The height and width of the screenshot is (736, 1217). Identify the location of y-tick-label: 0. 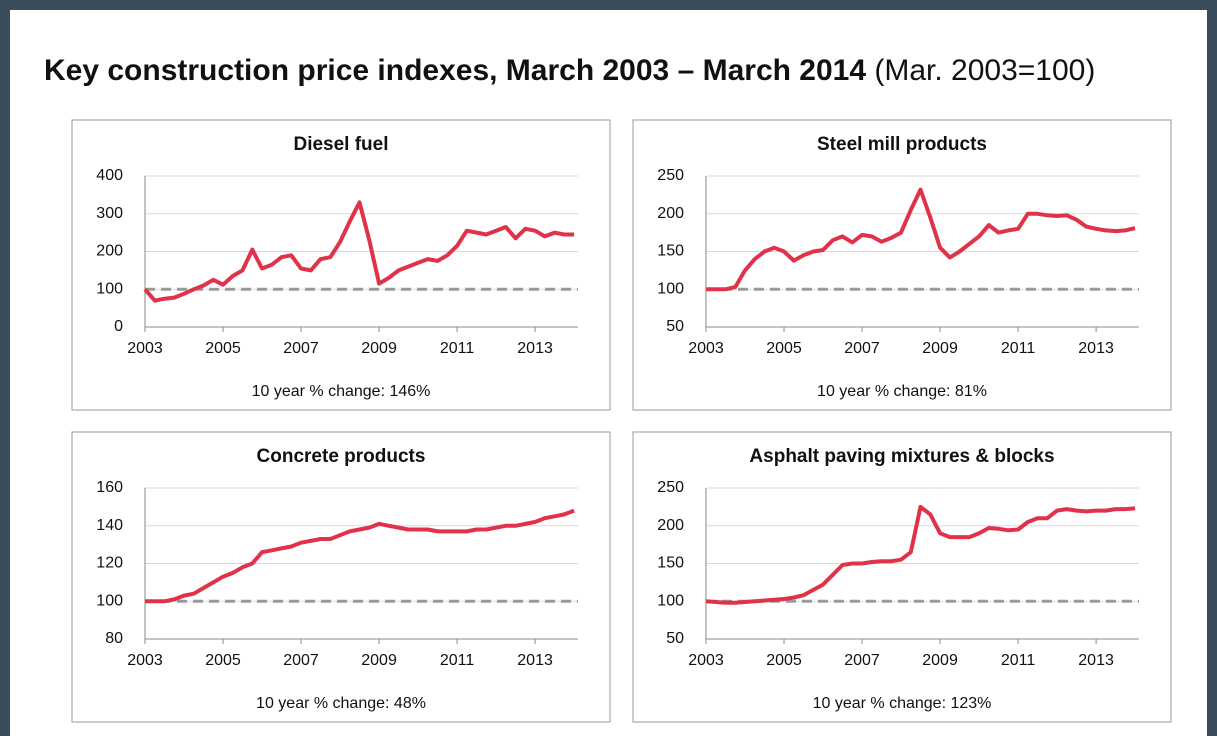
(118, 326).